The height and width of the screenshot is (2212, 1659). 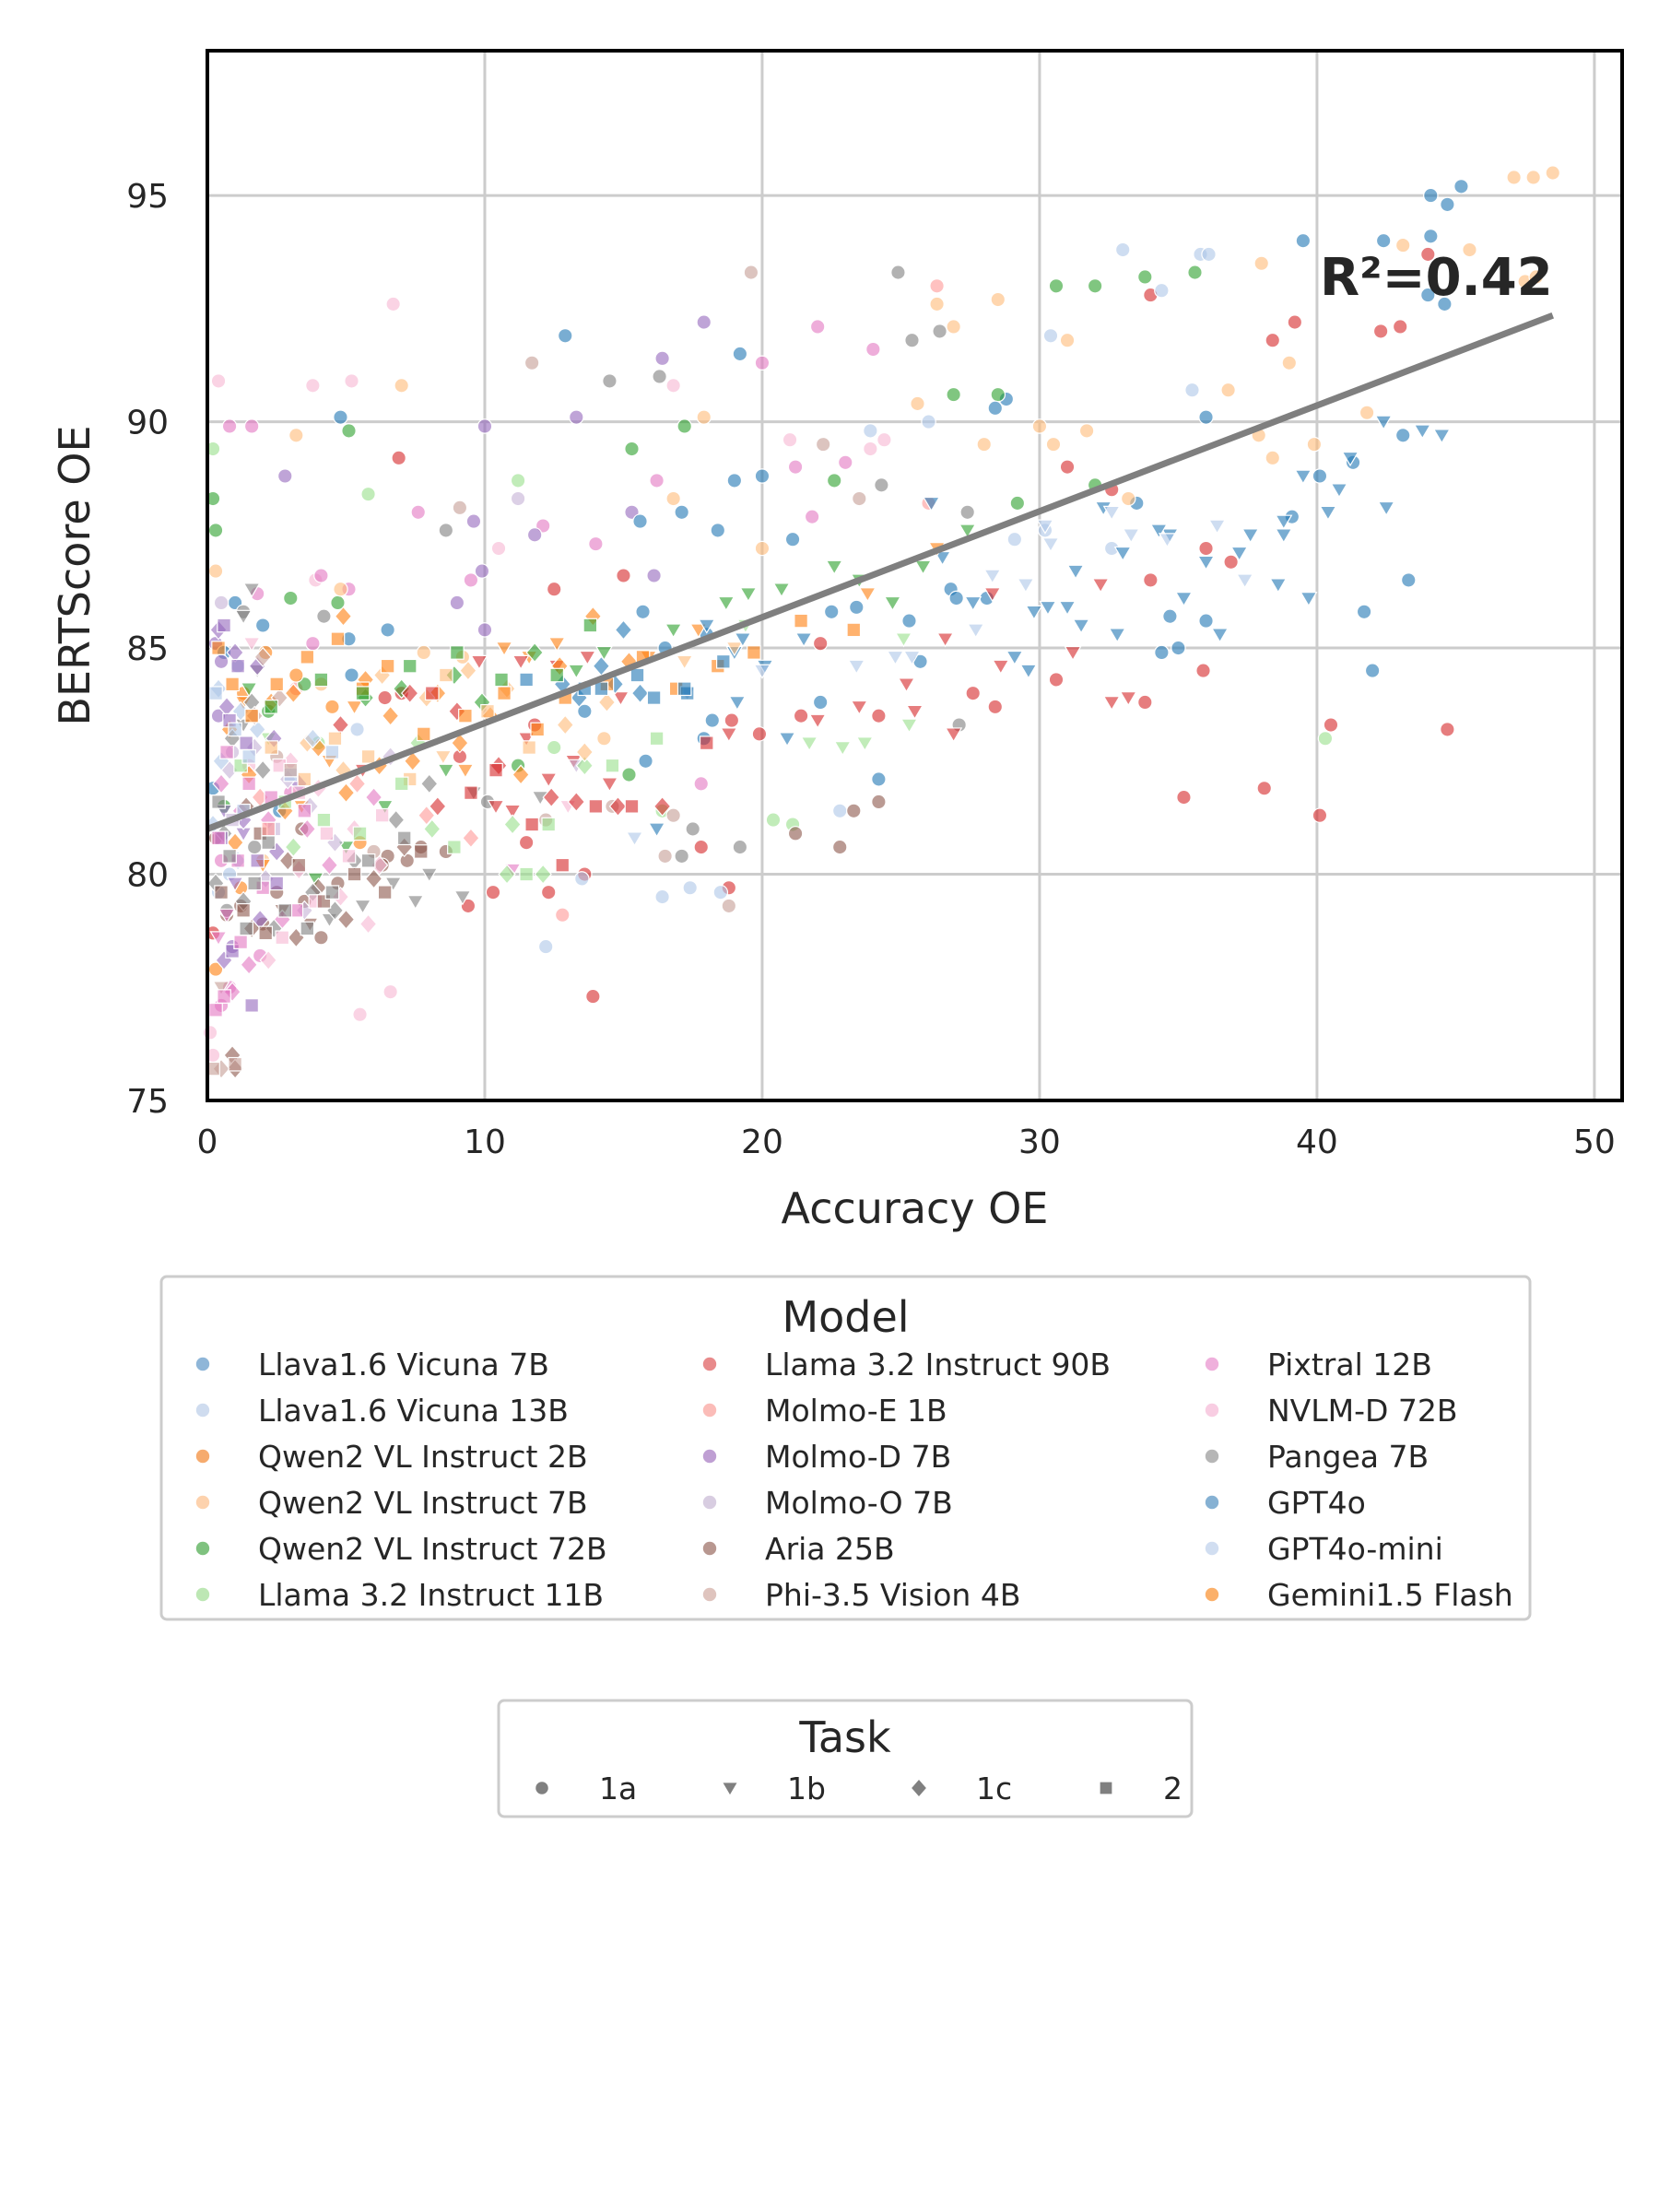 I want to click on task-legend-title: Task, so click(x=844, y=1737).